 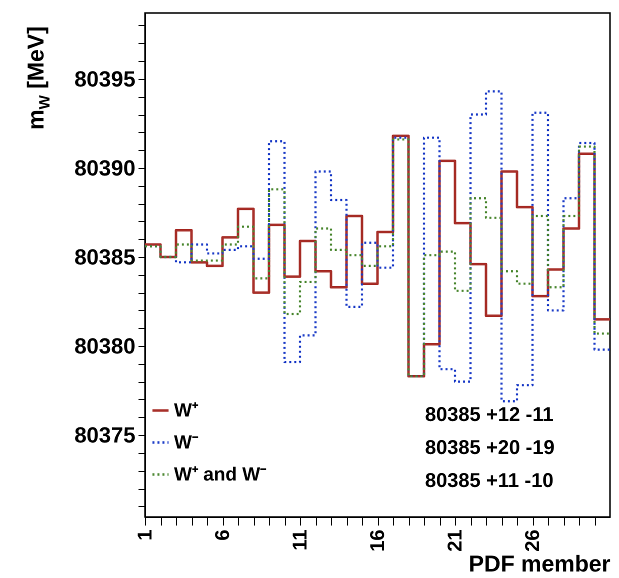 I want to click on legend-label: W⁺, so click(x=186, y=411).